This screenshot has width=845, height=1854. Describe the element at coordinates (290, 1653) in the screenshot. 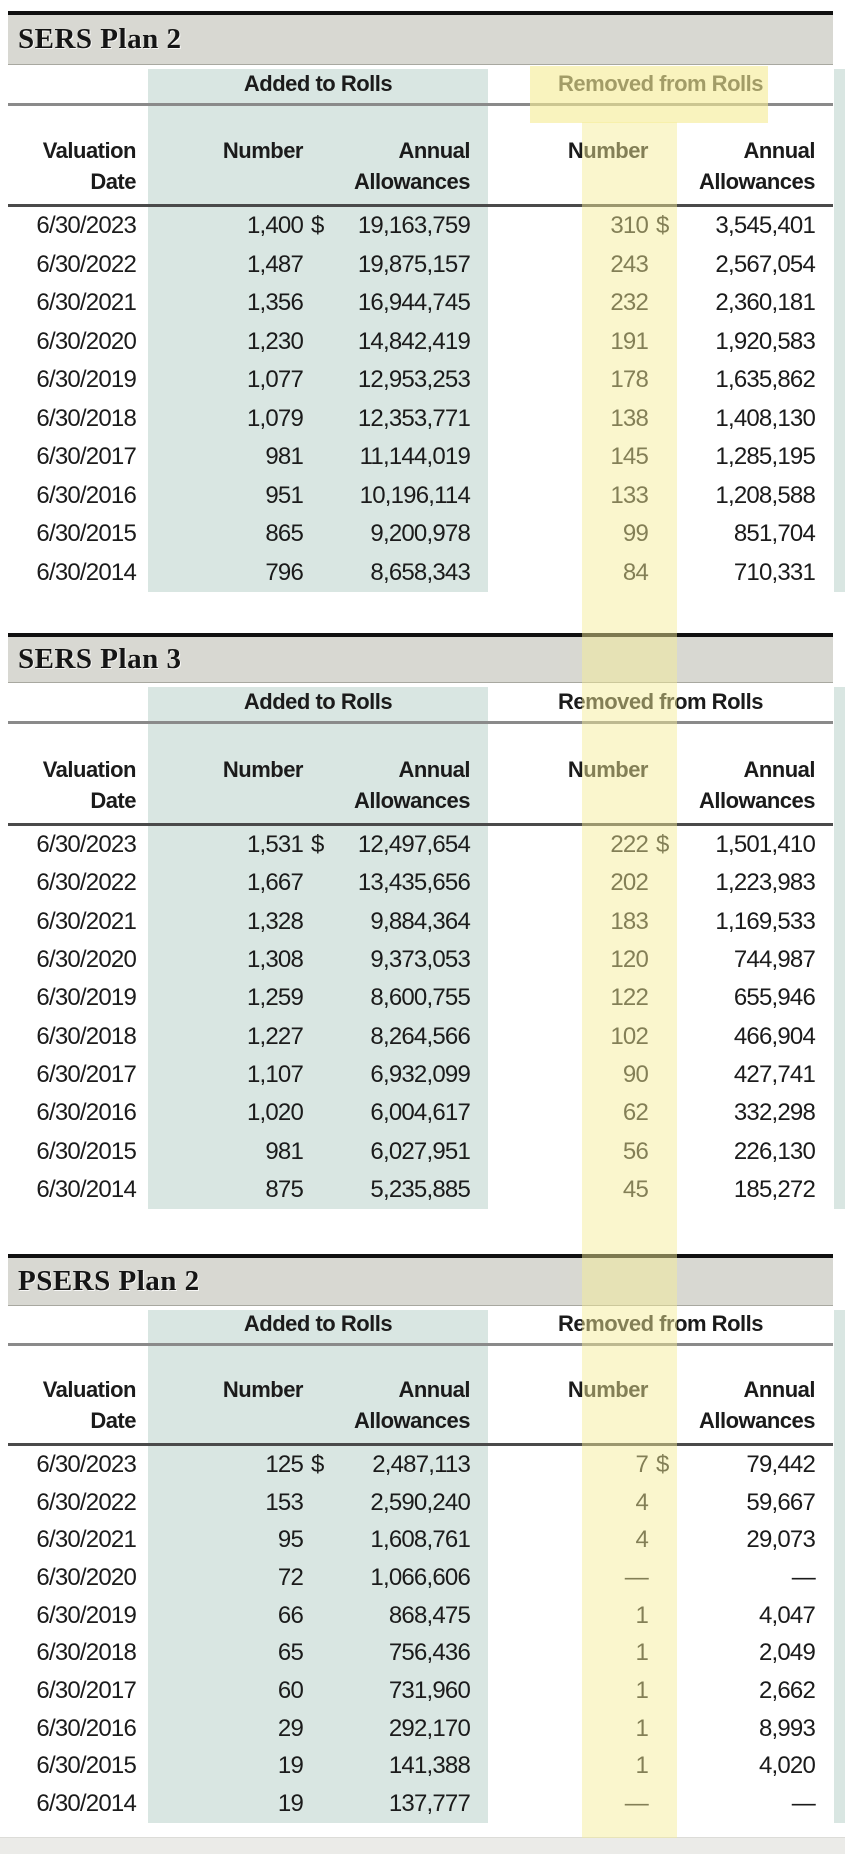

I see `added-number-cell: 65` at that location.